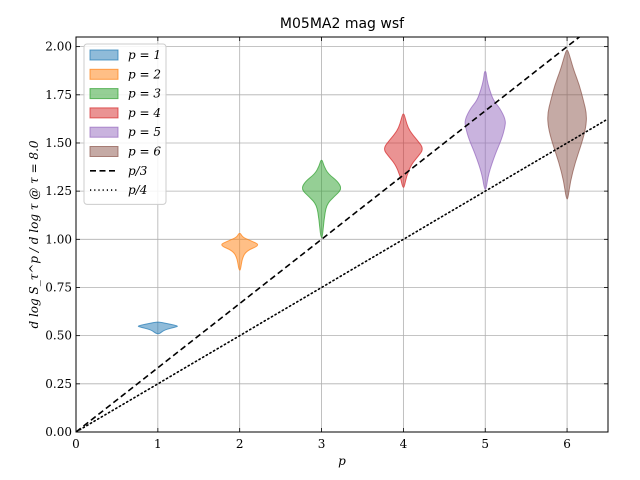 Image resolution: width=640 pixels, height=480 pixels. I want to click on violin-p5, so click(485, 130).